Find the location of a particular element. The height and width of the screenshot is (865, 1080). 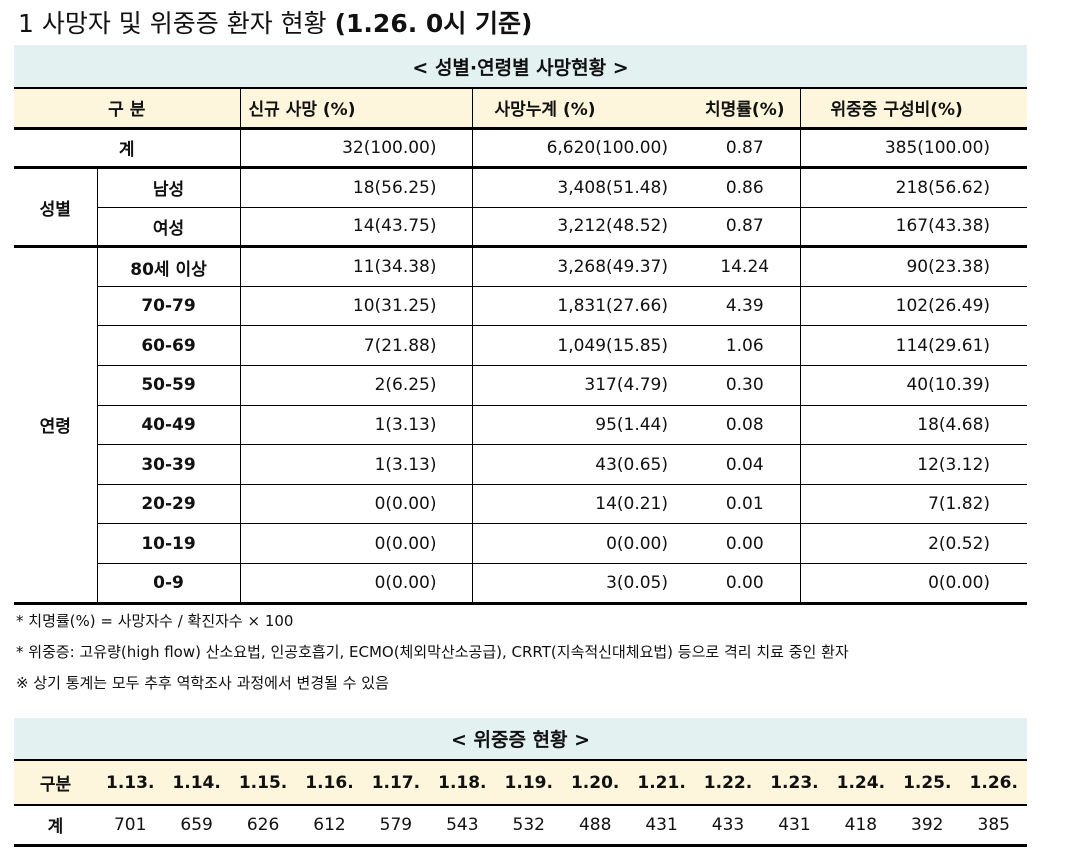

data-cell: 433 is located at coordinates (728, 826).